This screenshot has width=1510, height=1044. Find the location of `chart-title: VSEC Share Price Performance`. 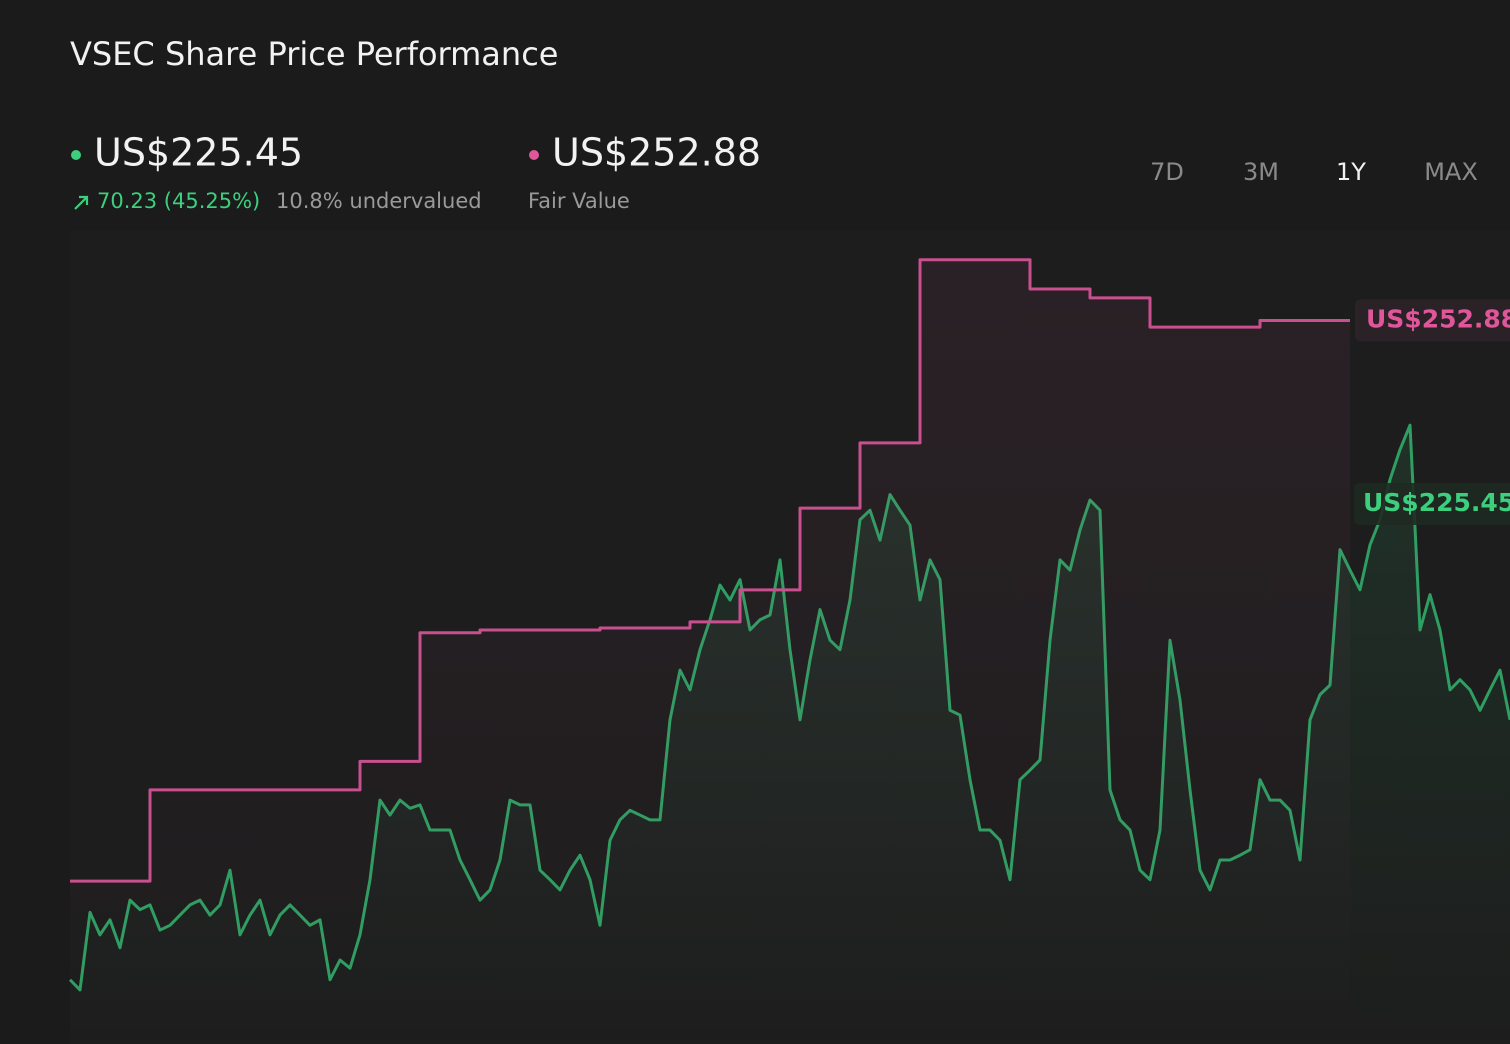

chart-title: VSEC Share Price Performance is located at coordinates (314, 54).